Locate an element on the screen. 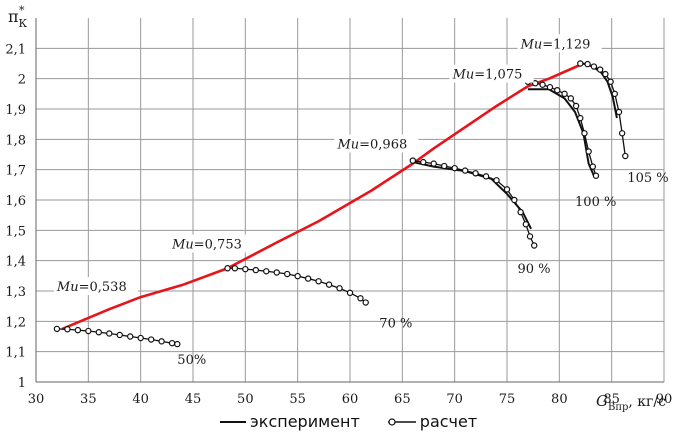 Image resolution: width=675 pixels, height=442 pixels. y-axis-title: πК* is located at coordinates (18, 17).